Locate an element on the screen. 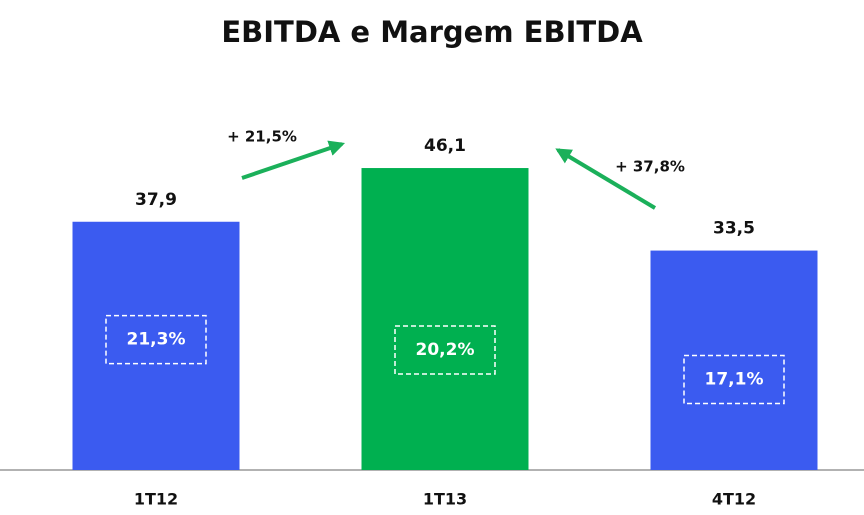 The width and height of the screenshot is (864, 515). value-label: 37,9 is located at coordinates (156, 200).